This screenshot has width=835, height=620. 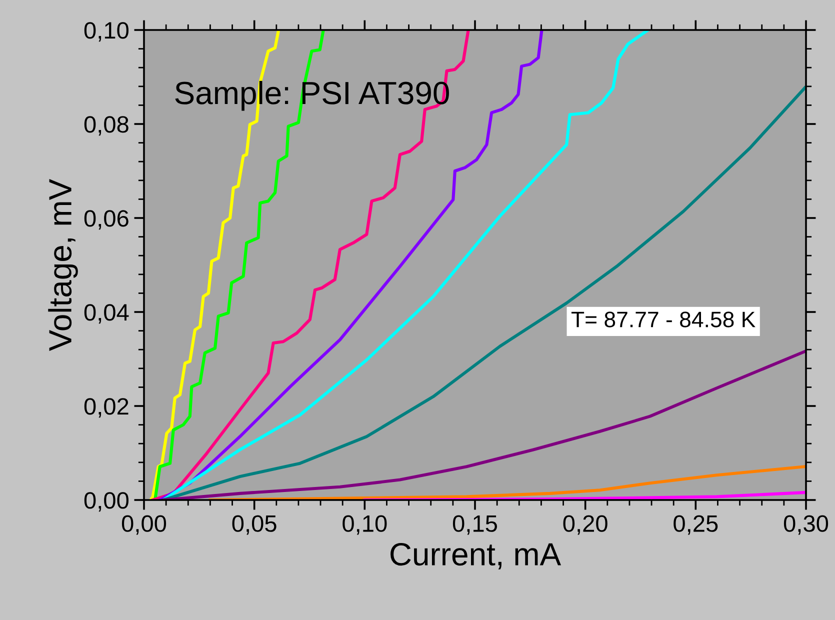 What do you see at coordinates (663, 320) in the screenshot?
I see `annotation: T= 87.77 - 84.58 K` at bounding box center [663, 320].